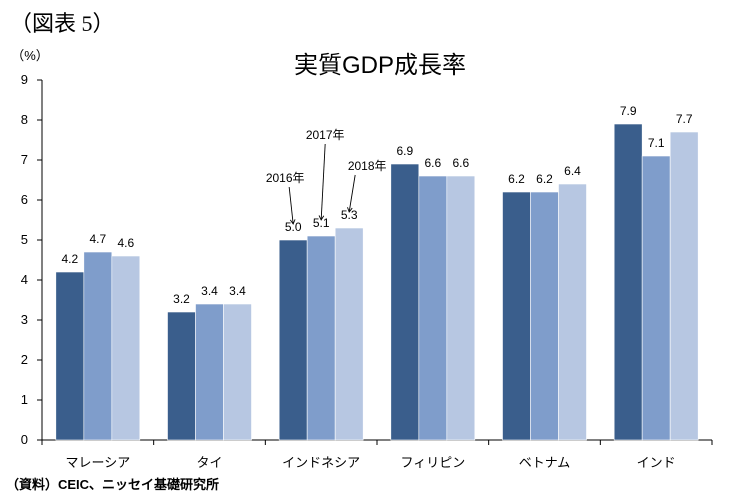 The width and height of the screenshot is (744, 500). What do you see at coordinates (432, 462) in the screenshot?
I see `category-label: フィリピン` at bounding box center [432, 462].